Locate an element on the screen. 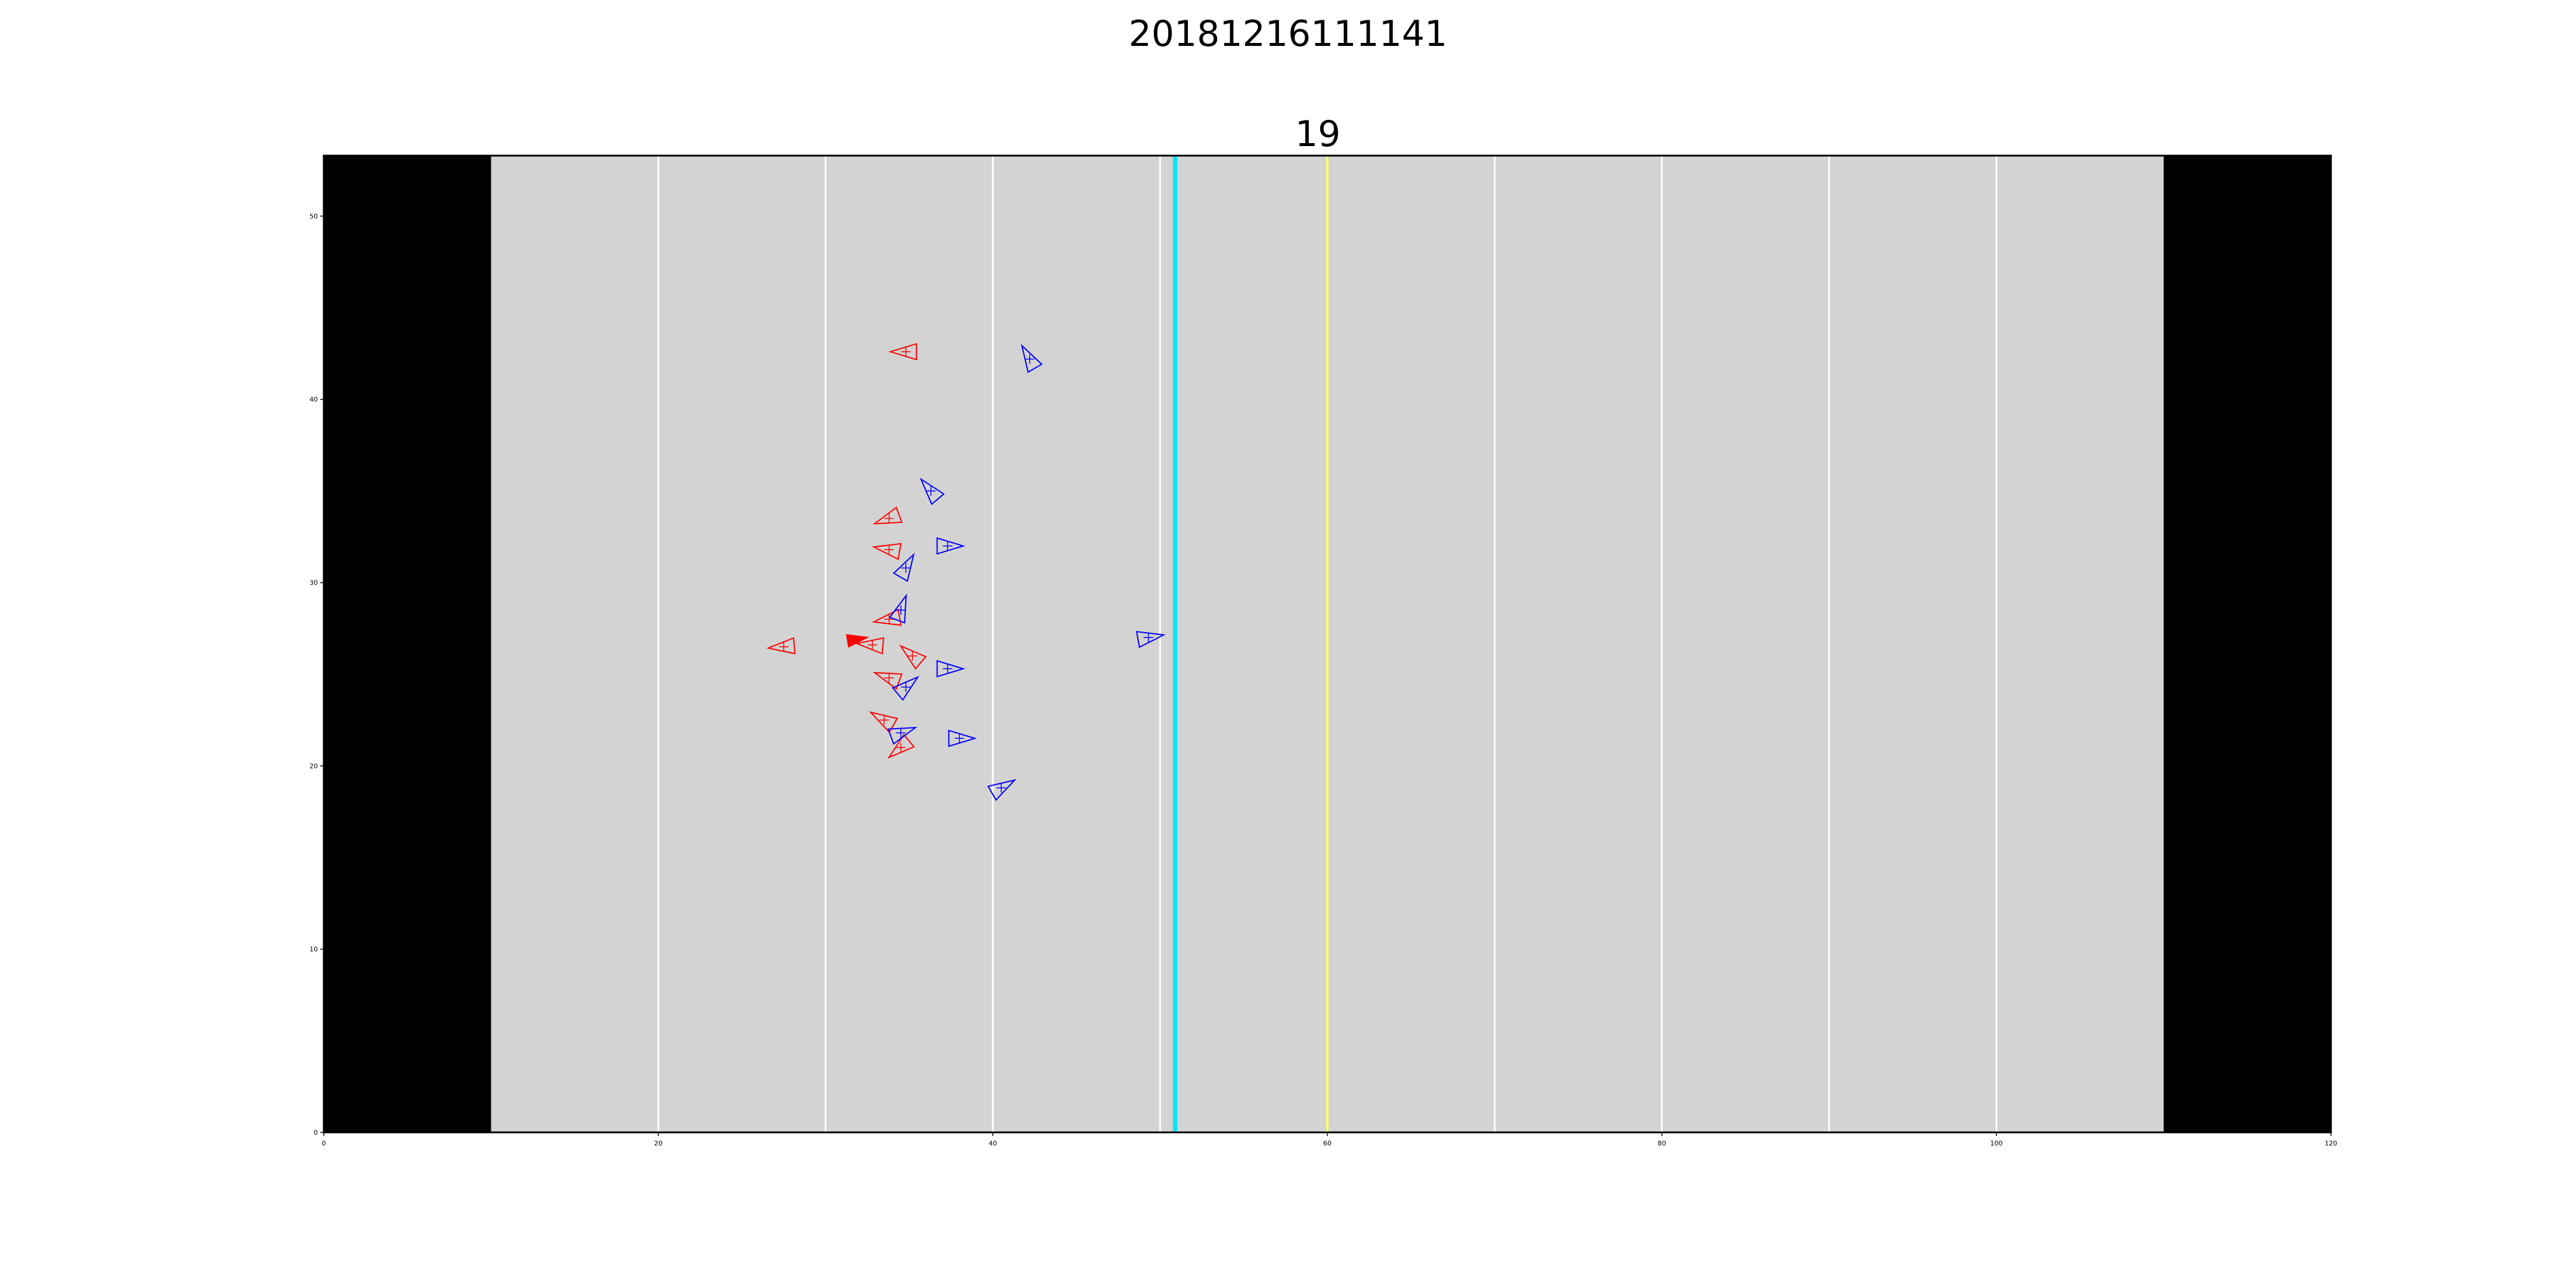 The image size is (2576, 1288). endzone-right is located at coordinates (2247, 644).